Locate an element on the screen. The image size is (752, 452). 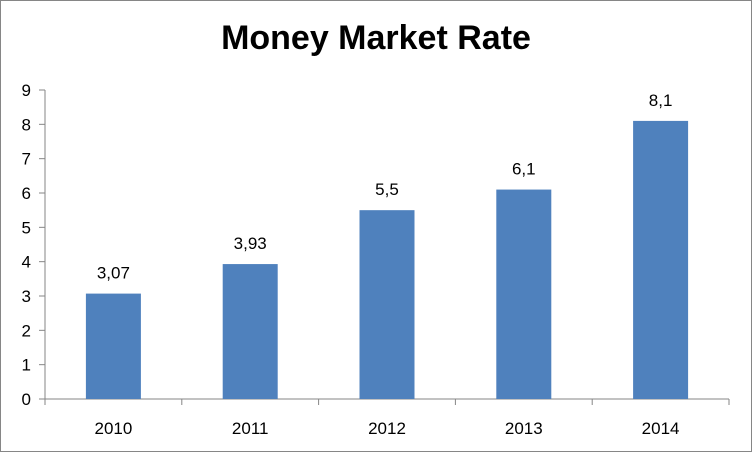
y-tick-label: 1 is located at coordinates (26, 365).